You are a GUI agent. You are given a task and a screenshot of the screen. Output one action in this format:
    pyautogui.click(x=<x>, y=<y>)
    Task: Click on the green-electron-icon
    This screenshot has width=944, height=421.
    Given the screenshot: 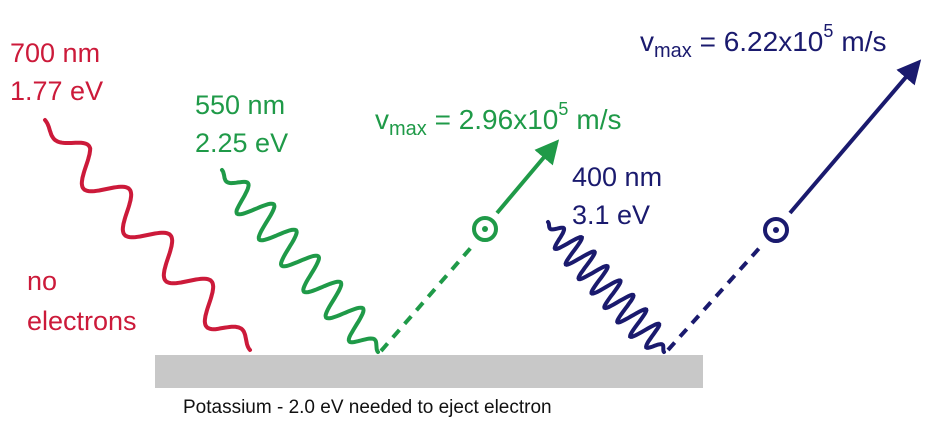 What is the action you would take?
    pyautogui.click(x=485, y=229)
    